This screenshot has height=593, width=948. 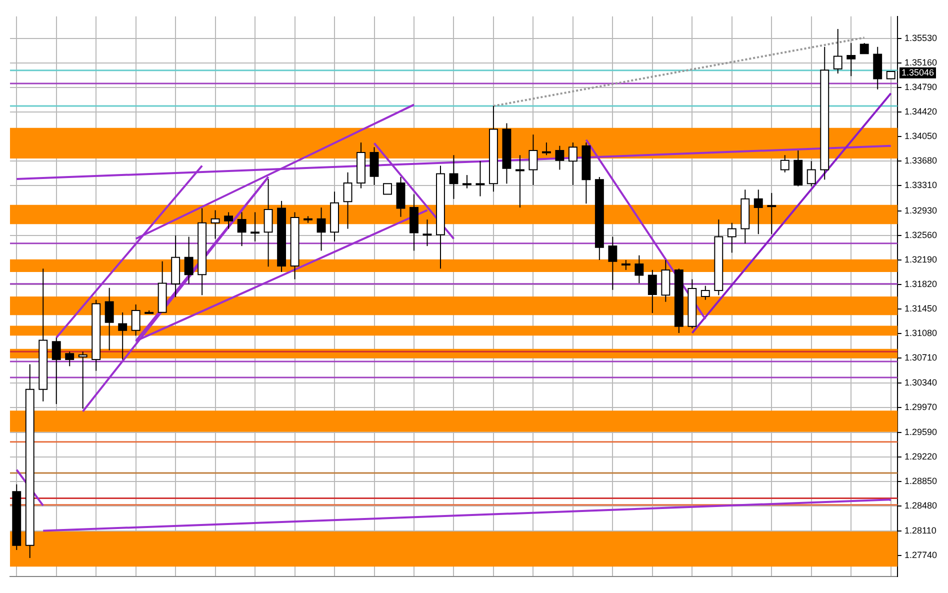 What do you see at coordinates (921, 62) in the screenshot?
I see `y-tick-label: 1.35160` at bounding box center [921, 62].